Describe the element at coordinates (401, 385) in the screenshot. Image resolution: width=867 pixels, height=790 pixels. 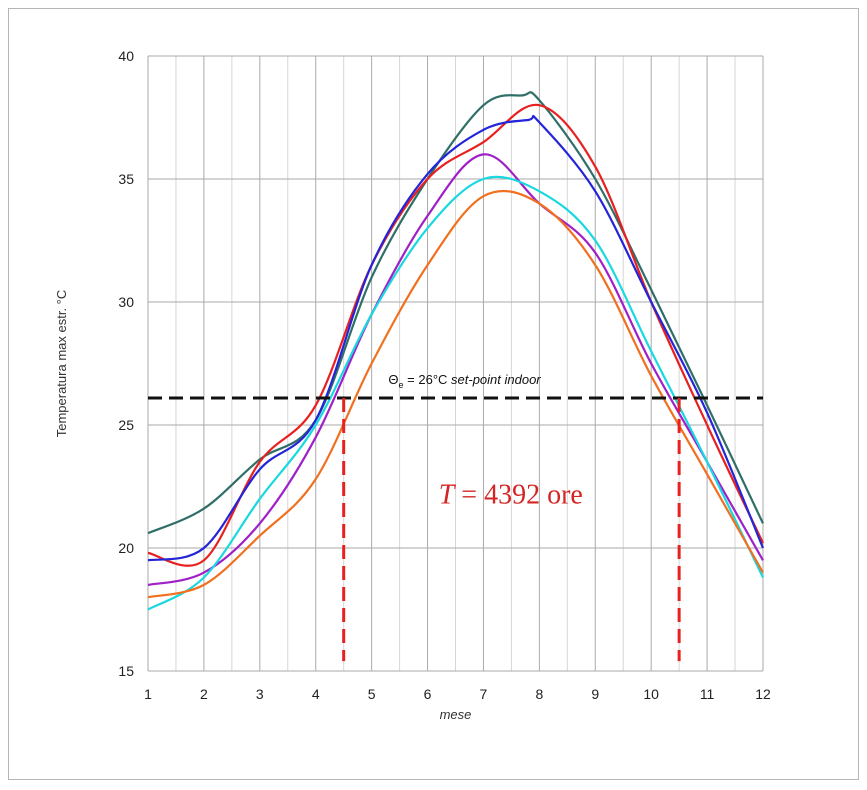
I see `setpoint-subscript: e` at that location.